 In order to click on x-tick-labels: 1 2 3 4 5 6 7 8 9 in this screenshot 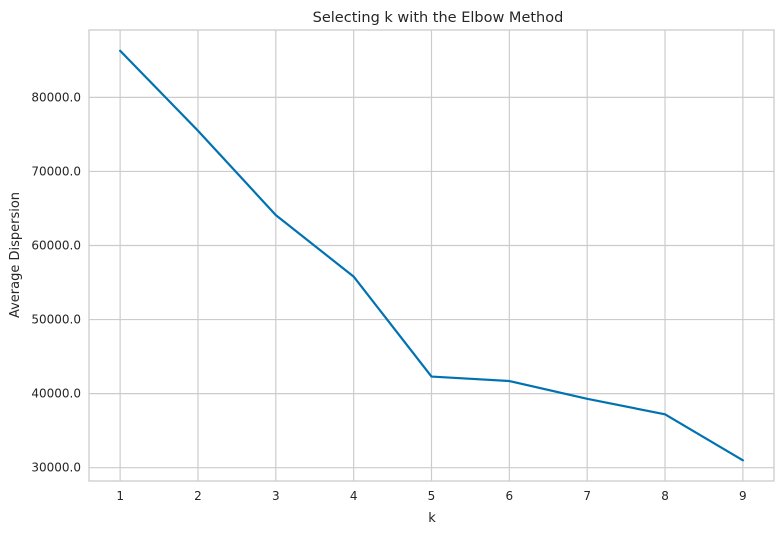, I will do `click(431, 496)`.